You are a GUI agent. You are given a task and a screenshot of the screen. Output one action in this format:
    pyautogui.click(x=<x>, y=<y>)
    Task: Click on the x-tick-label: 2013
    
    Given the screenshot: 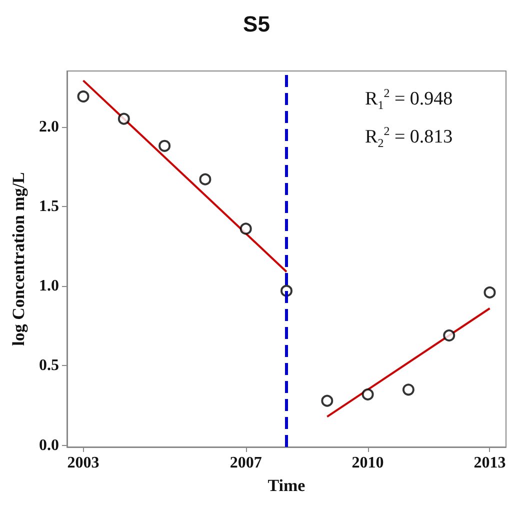 What is the action you would take?
    pyautogui.click(x=490, y=463)
    